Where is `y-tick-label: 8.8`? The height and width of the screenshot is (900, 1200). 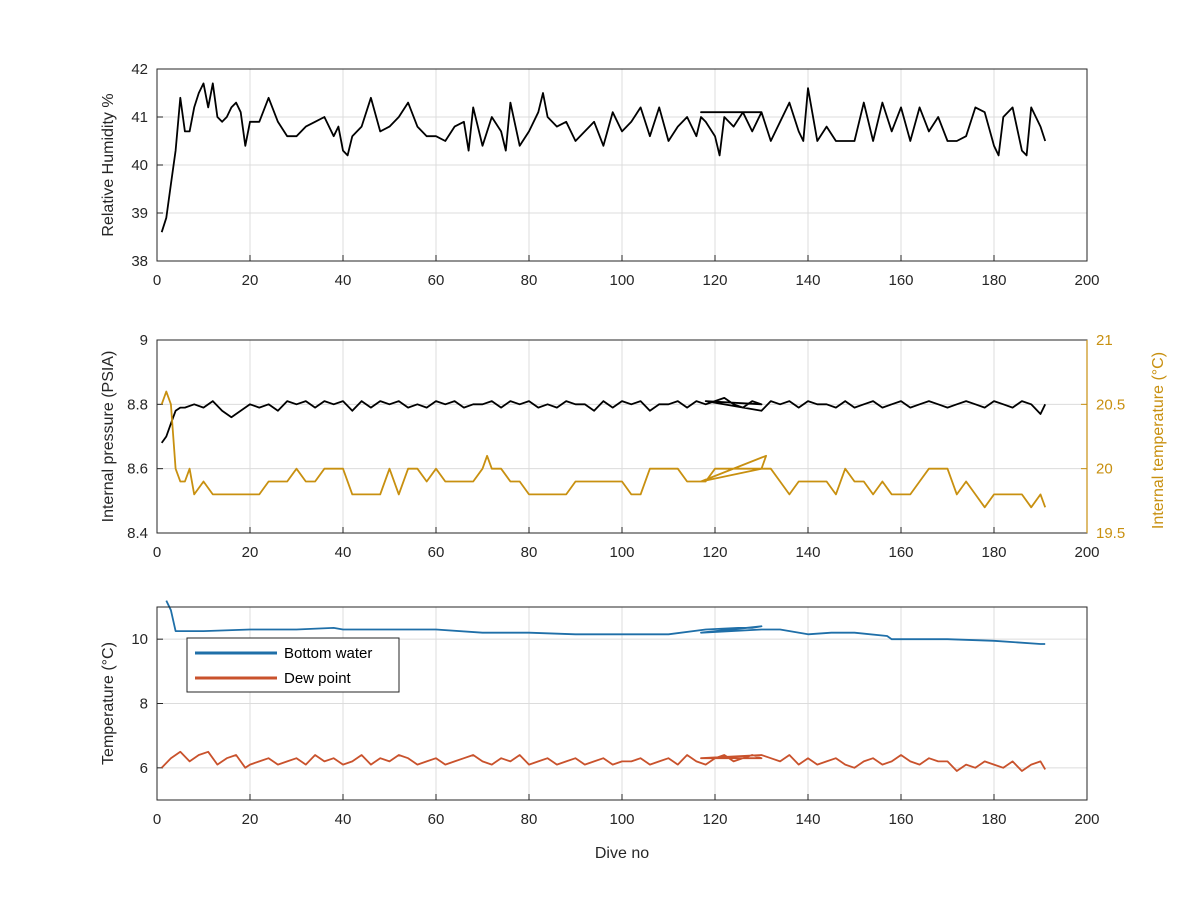
y-tick-label: 8.8 is located at coordinates (137, 404).